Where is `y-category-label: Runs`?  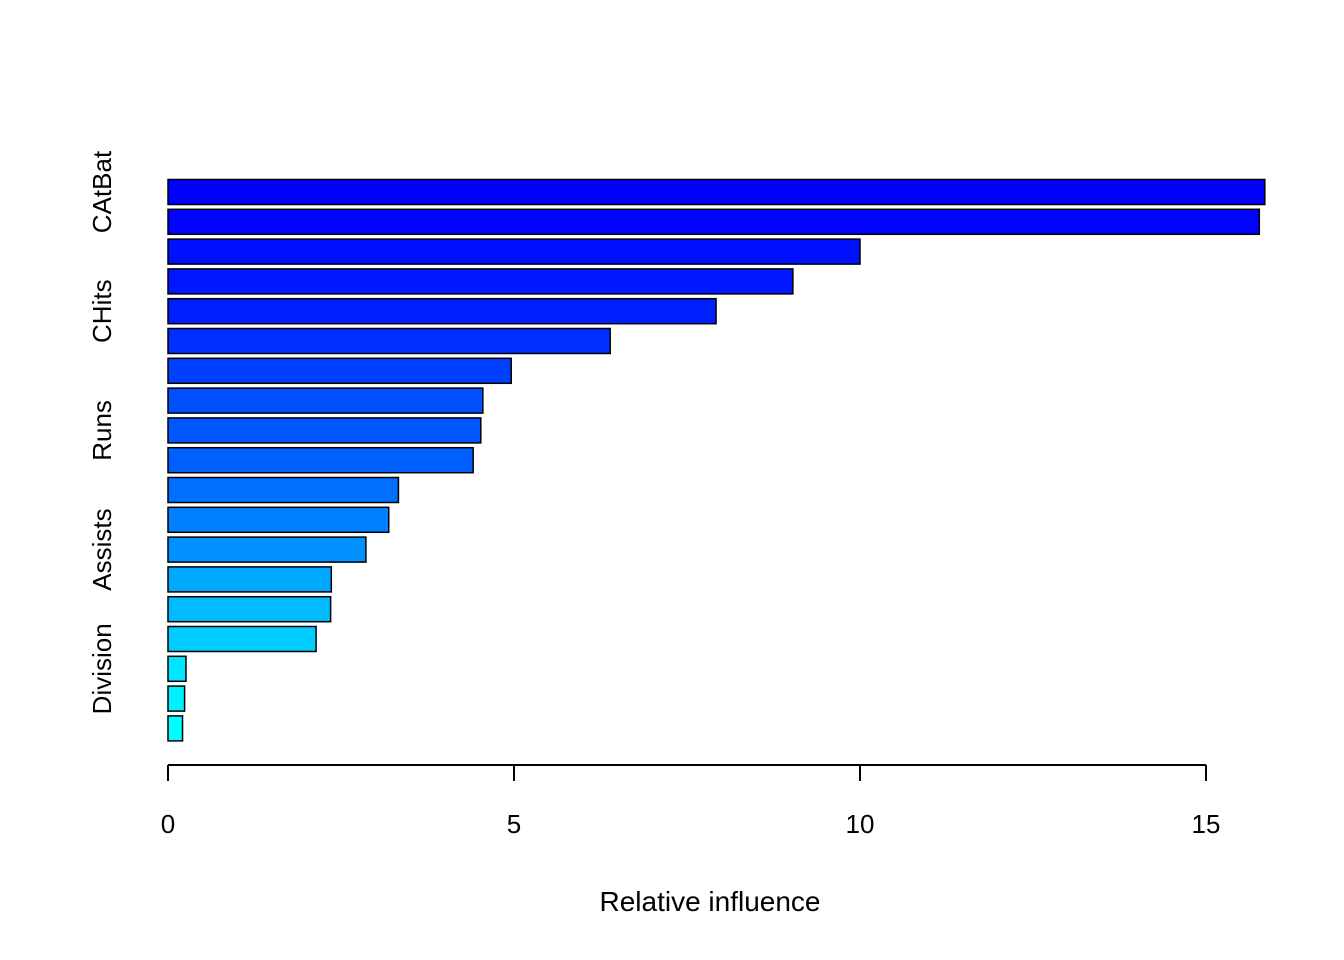 y-category-label: Runs is located at coordinates (102, 430).